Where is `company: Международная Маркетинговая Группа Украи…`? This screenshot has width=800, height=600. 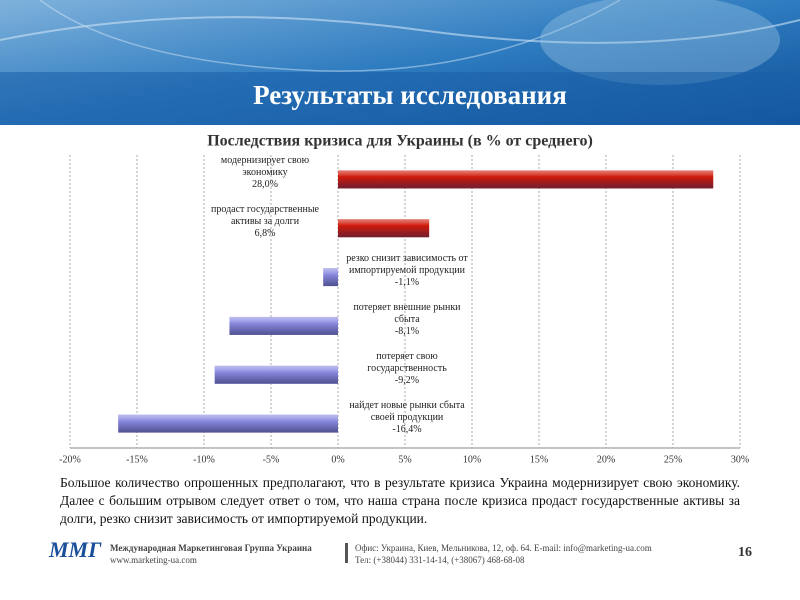
company: Международная Маркетинговая Группа Украи… is located at coordinates (211, 548).